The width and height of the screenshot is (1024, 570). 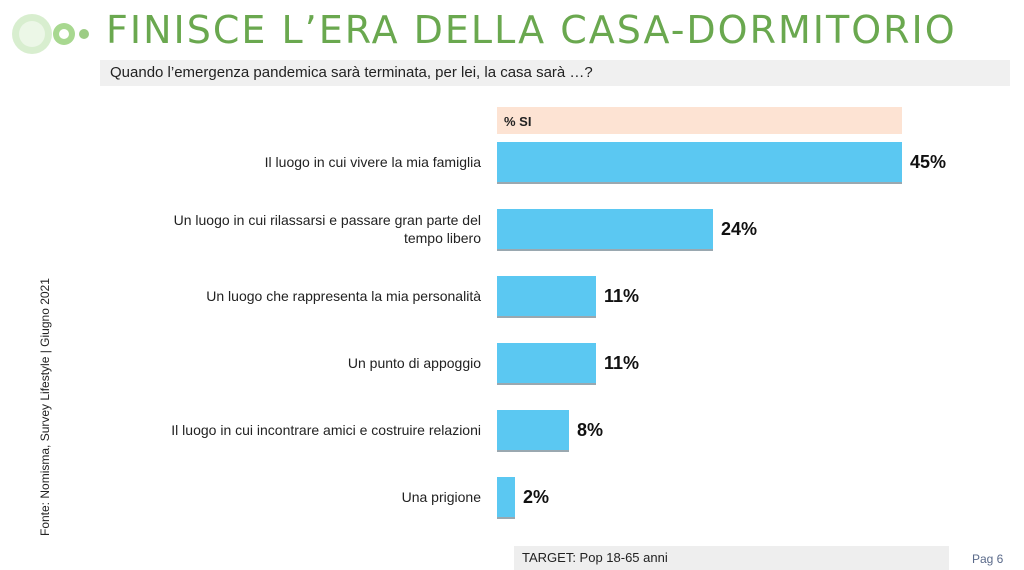 What do you see at coordinates (731, 558) in the screenshot?
I see `target-bar: TARGET: Pop 18-65 anni` at bounding box center [731, 558].